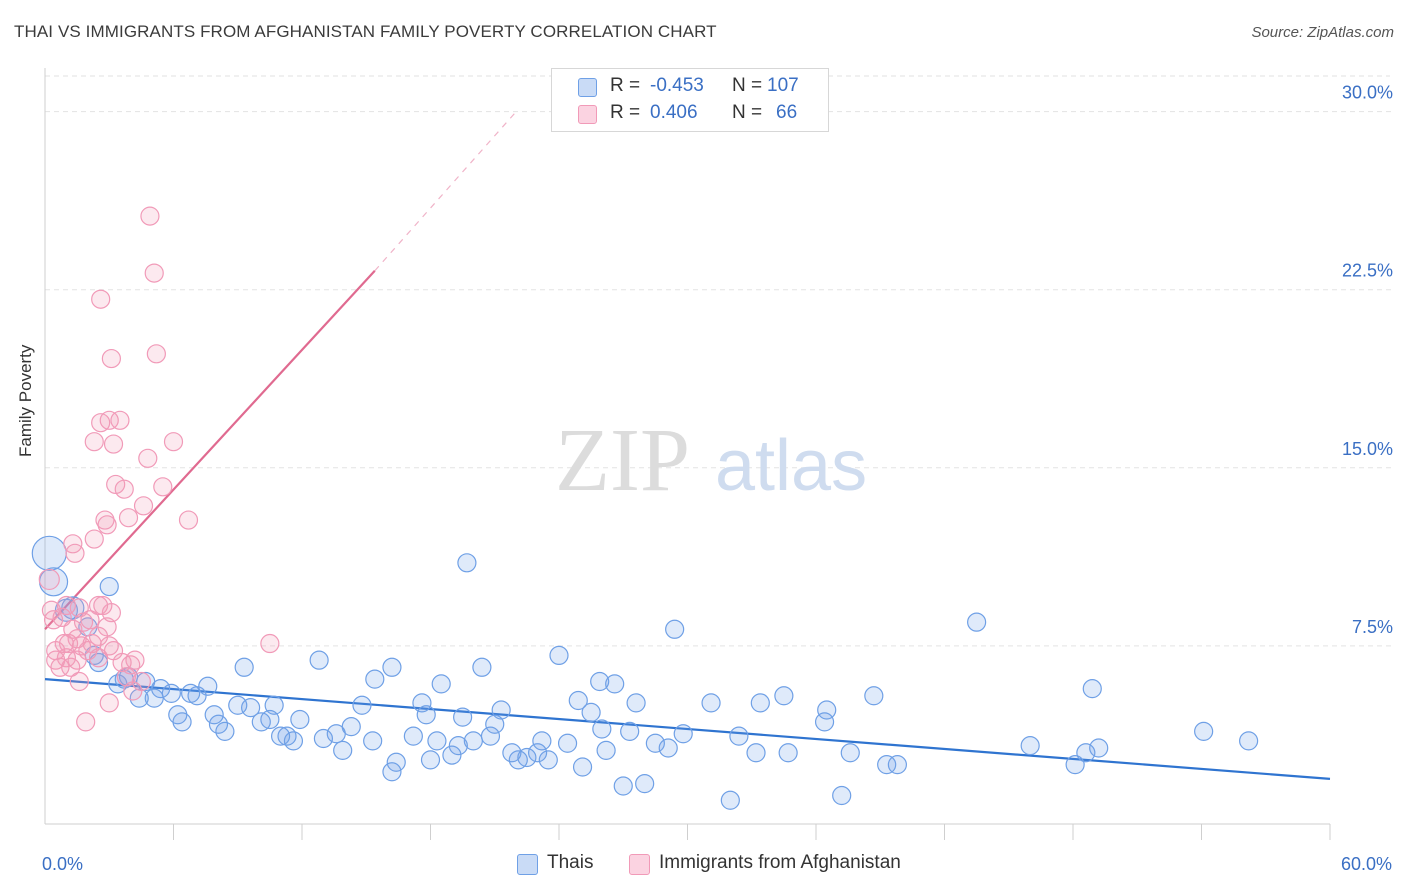 This screenshot has height=892, width=1406. Describe the element at coordinates (1322, 32) in the screenshot. I see `source-label: Source: ZipAtlas.com` at that location.